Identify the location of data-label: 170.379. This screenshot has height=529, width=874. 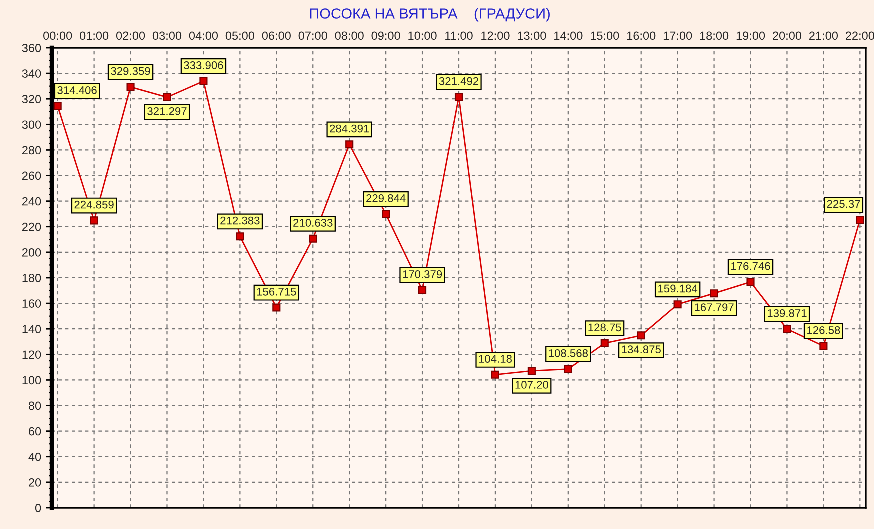
(422, 274).